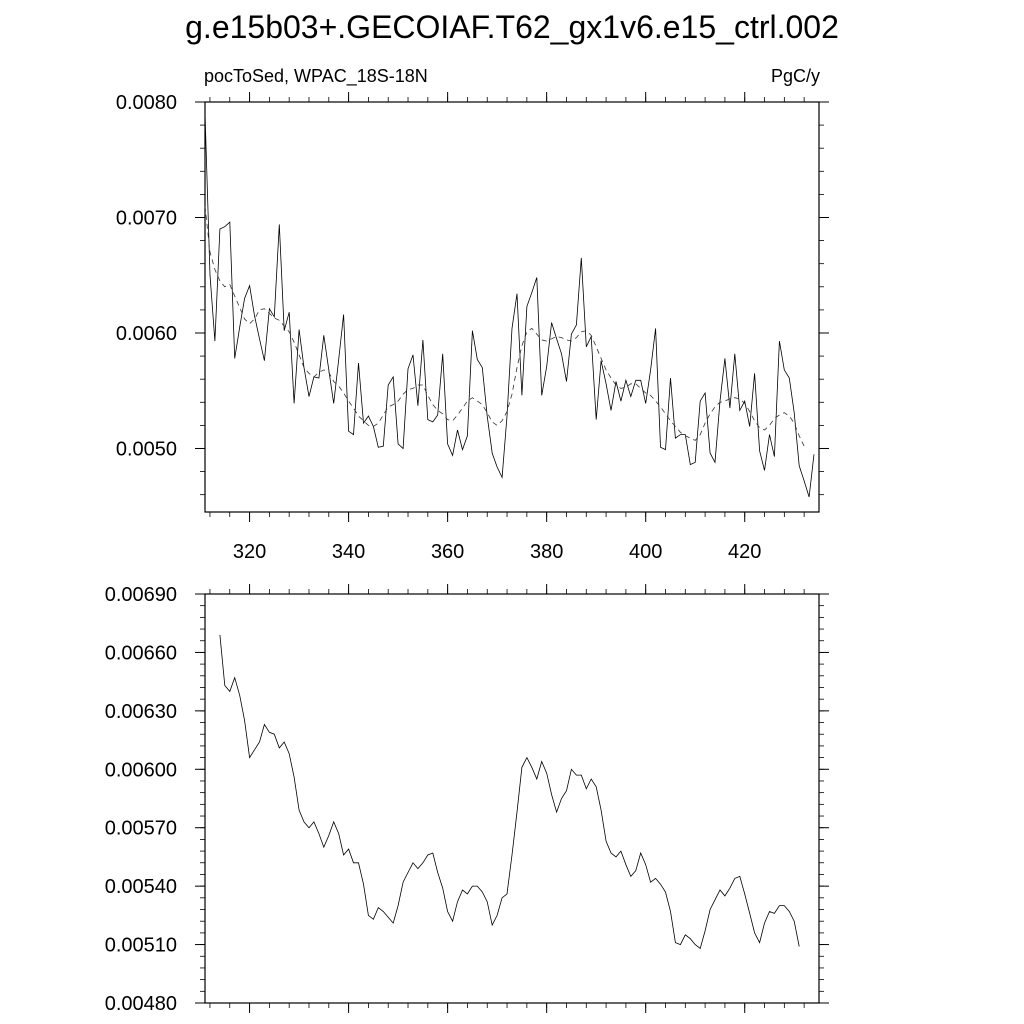  What do you see at coordinates (141, 595) in the screenshot?
I see `bottom-ytick-label: 0.00690` at bounding box center [141, 595].